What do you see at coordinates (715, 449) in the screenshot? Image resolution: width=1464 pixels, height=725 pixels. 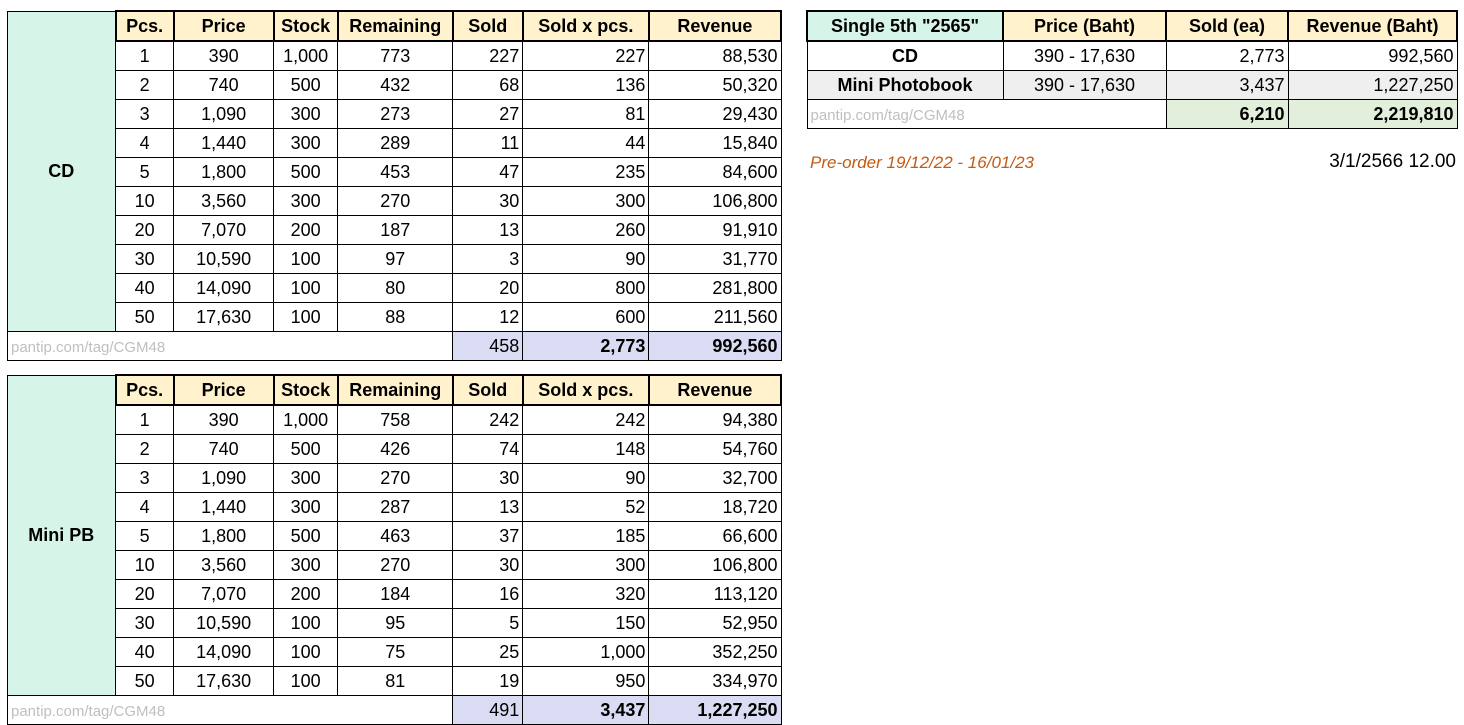 I see `cell: 54,760` at bounding box center [715, 449].